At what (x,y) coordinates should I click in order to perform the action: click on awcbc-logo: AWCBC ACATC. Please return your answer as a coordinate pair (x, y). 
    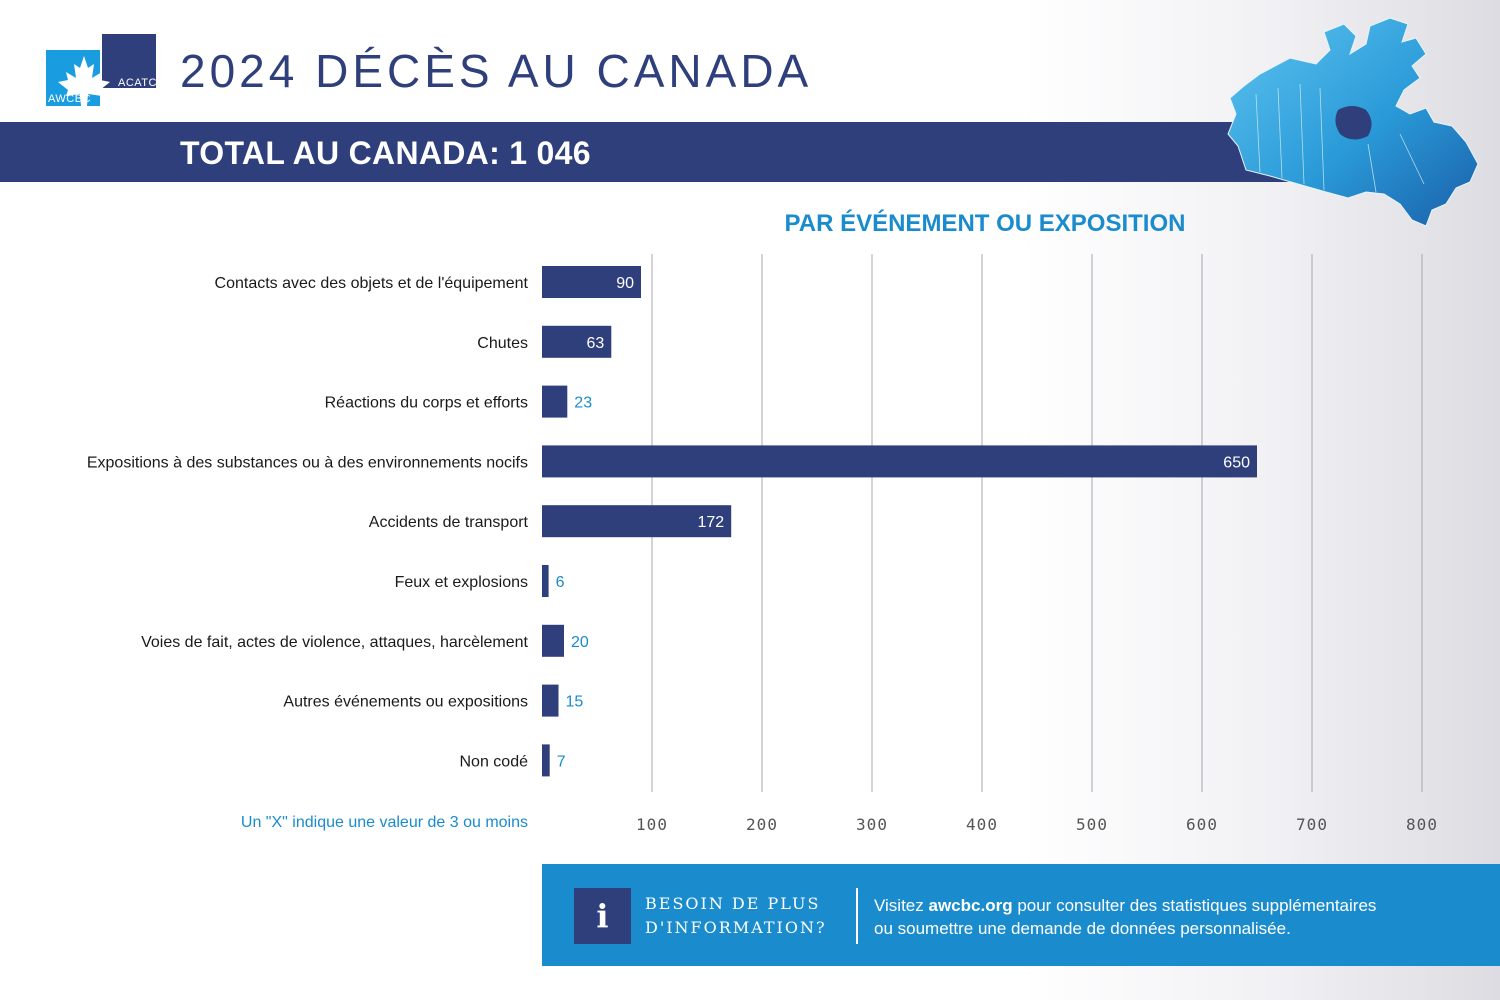
    Looking at the image, I should click on (101, 70).